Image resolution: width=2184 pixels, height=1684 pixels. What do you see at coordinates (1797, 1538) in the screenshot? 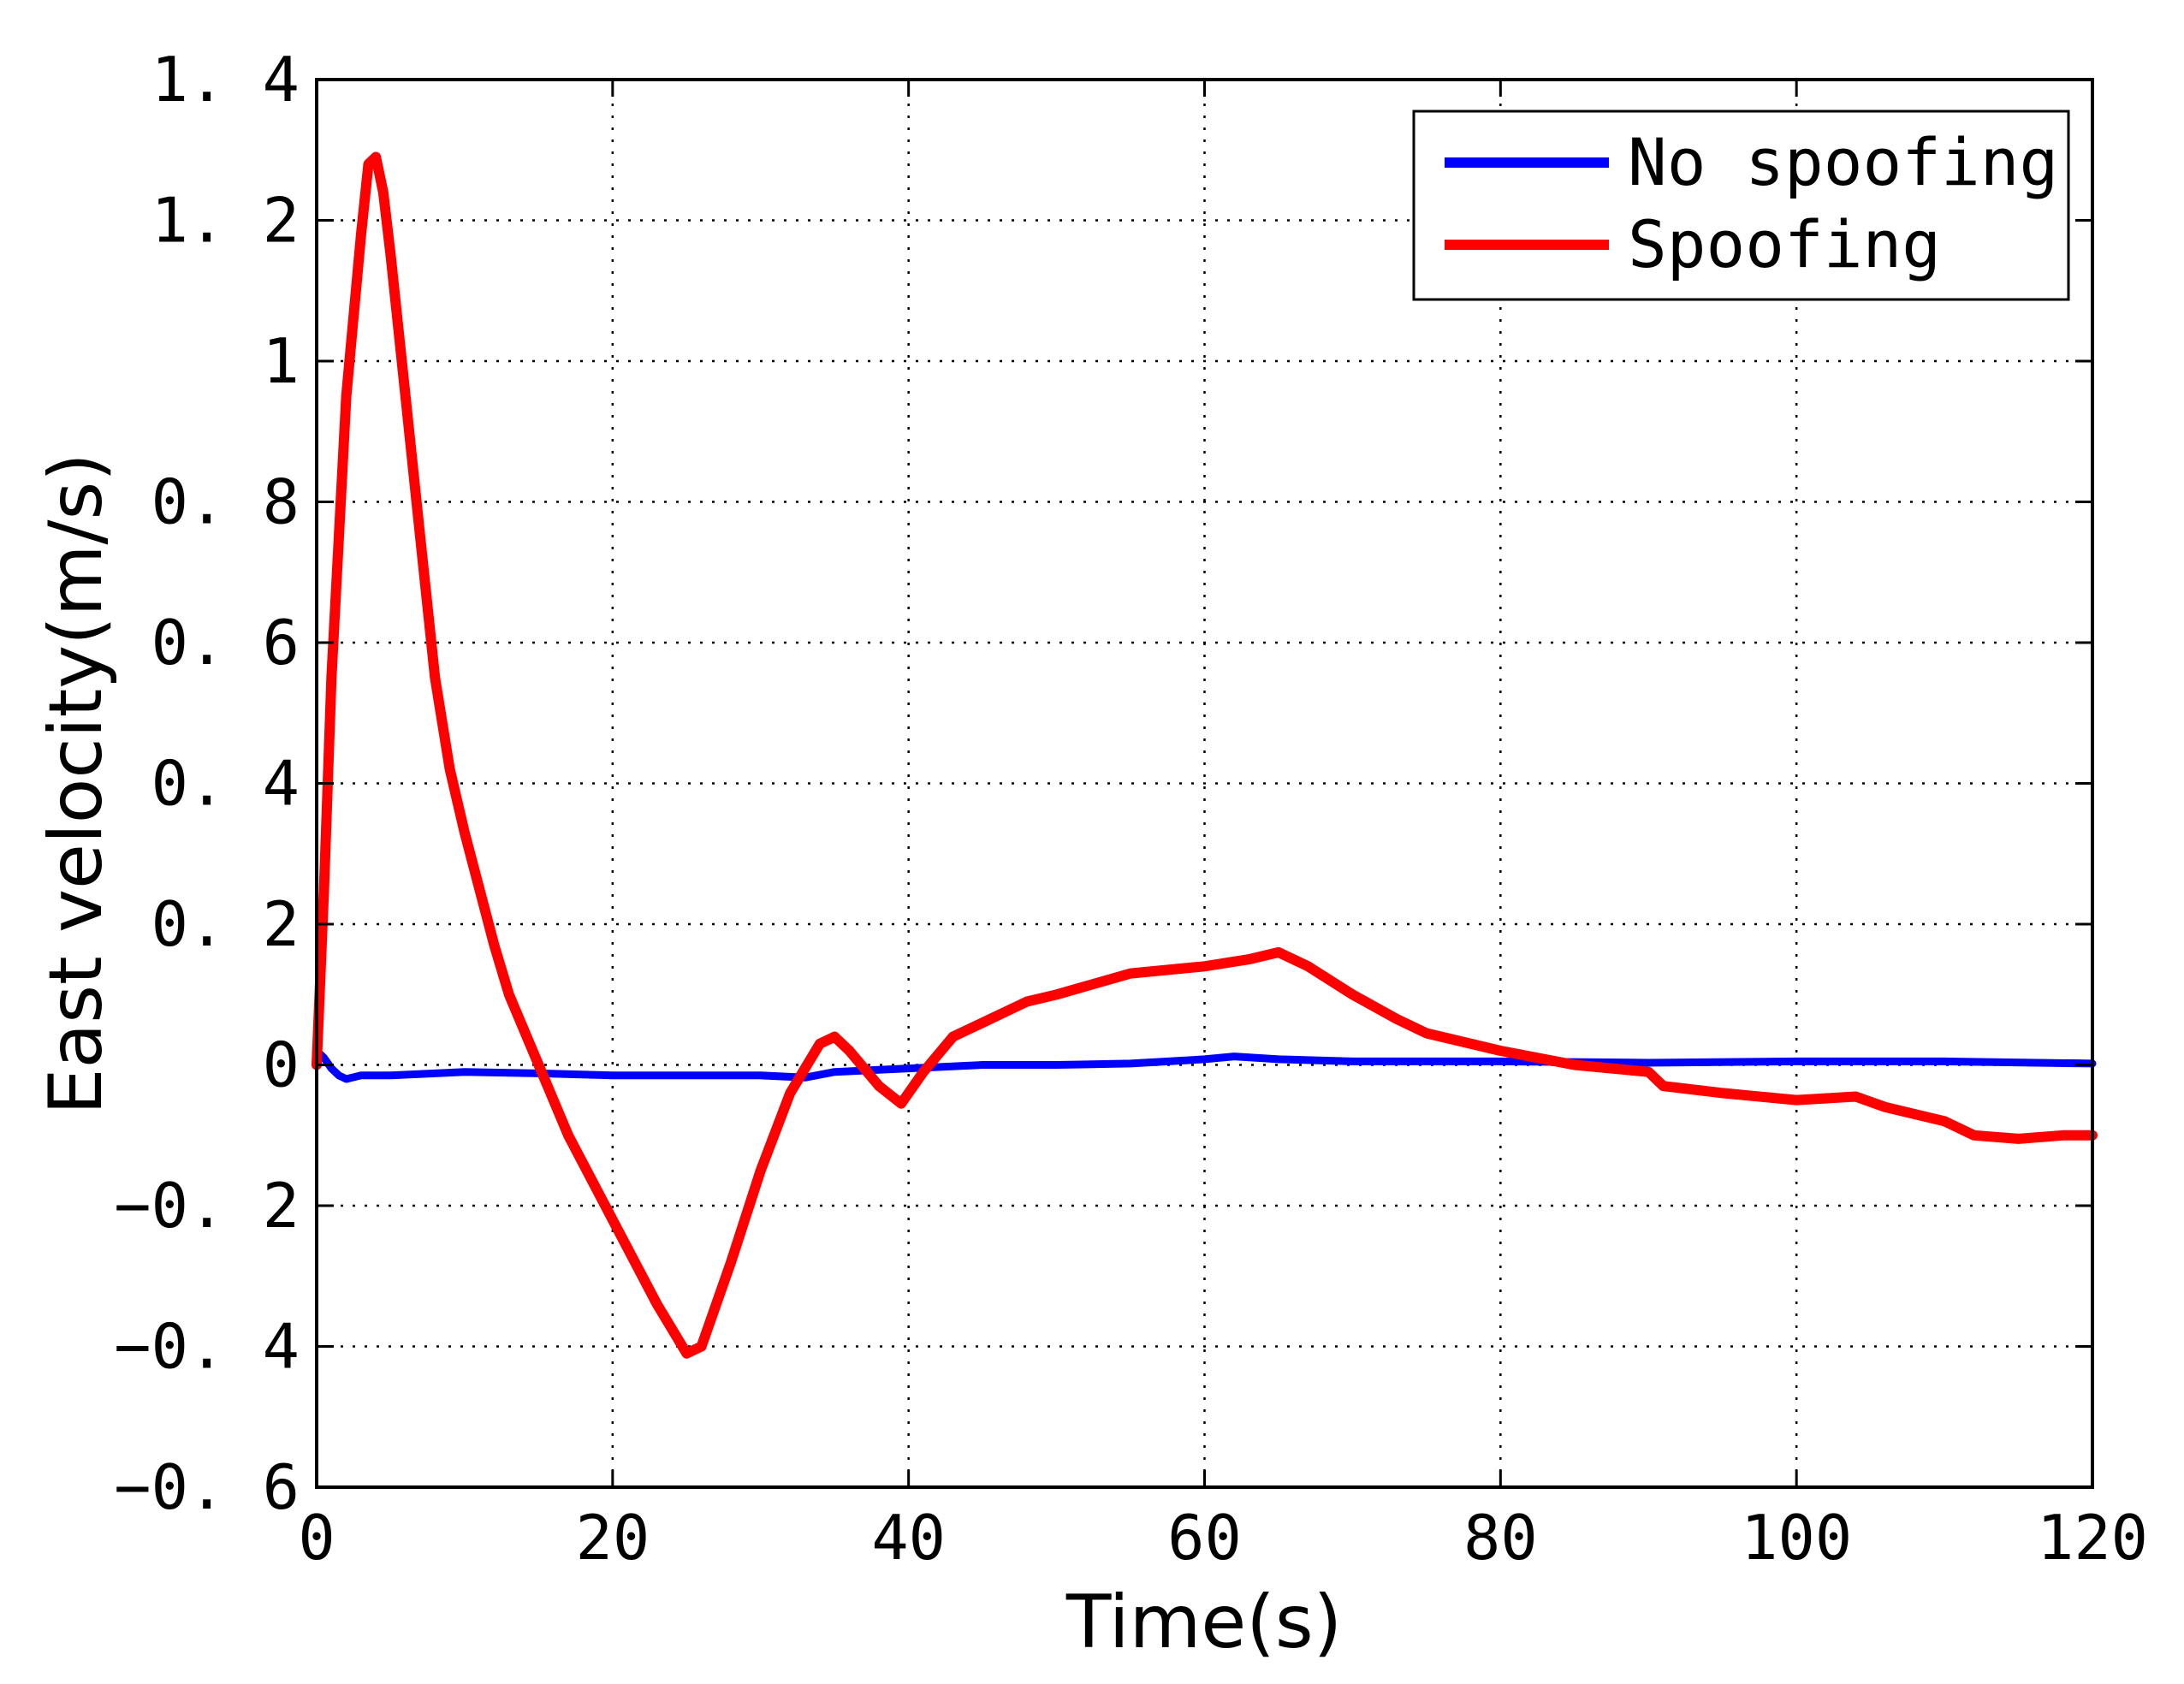
I see `x-tick-label: 100` at bounding box center [1797, 1538].